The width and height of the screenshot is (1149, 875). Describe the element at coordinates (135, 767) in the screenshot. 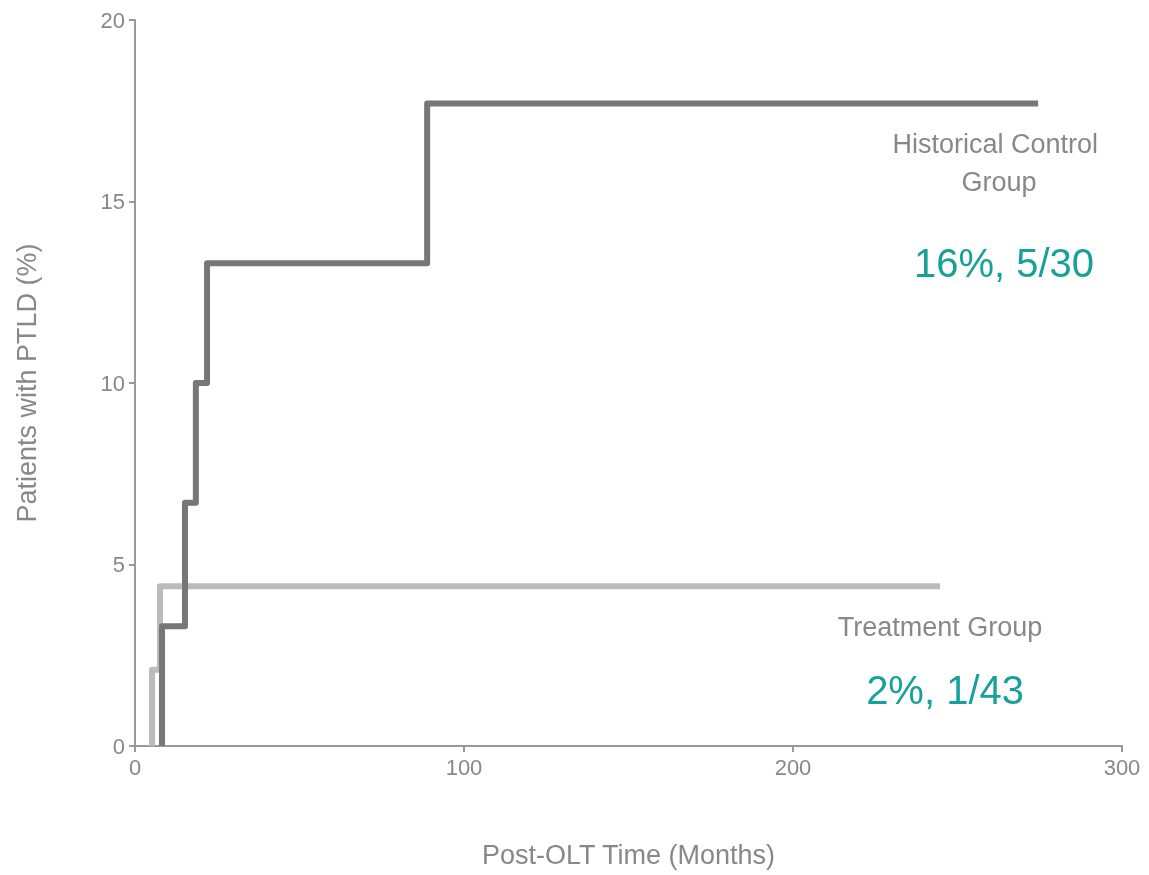

I see `x-tick-label: 0` at that location.